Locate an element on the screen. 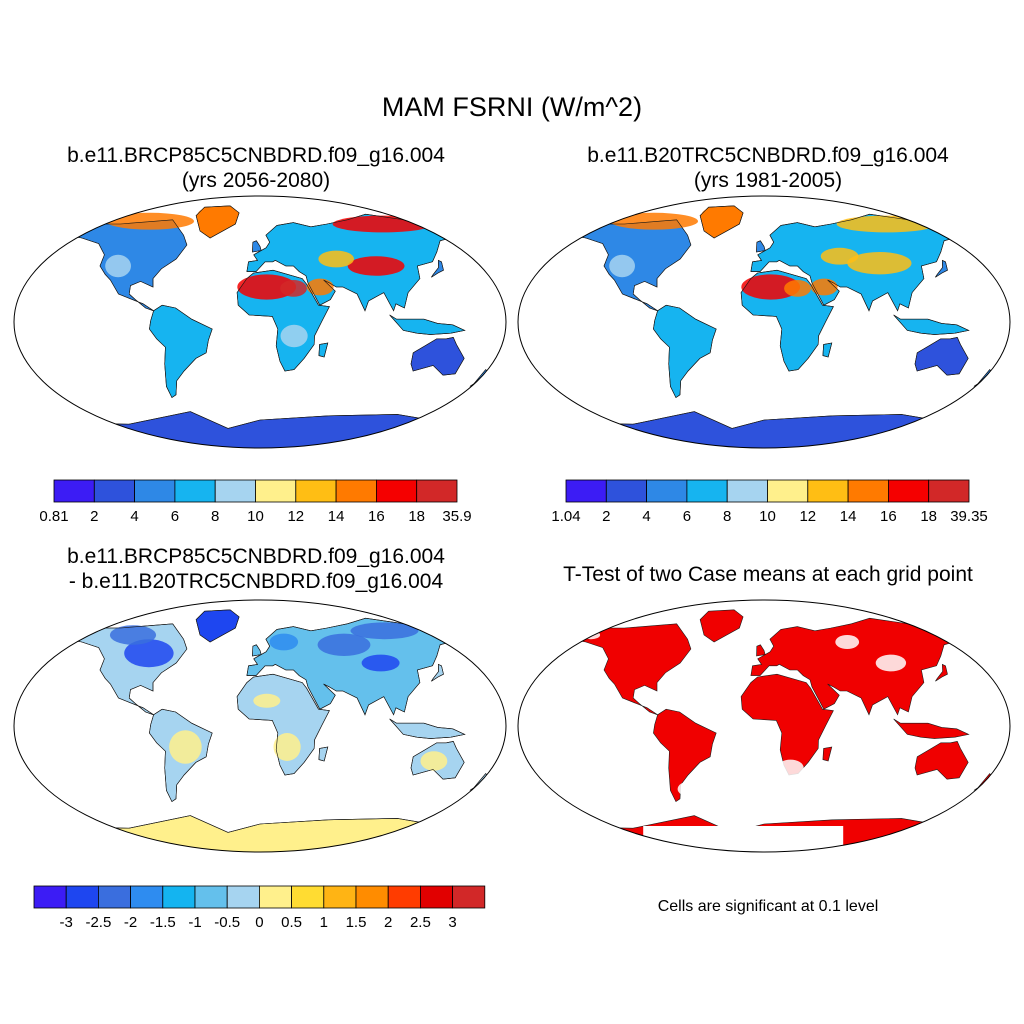 Image resolution: width=1024 pixels, height=1024 pixels. colorbar-tick-label: -1.5 is located at coordinates (163, 922).